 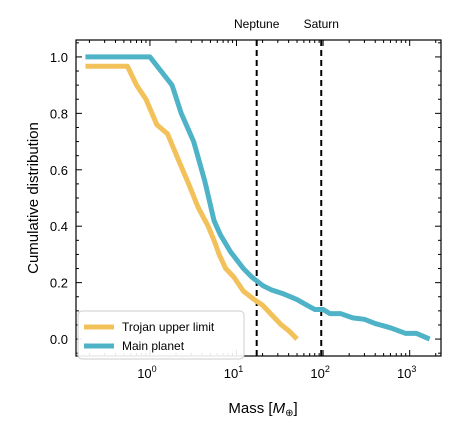 I want to click on x-axis-title-suffix: ], so click(x=295, y=408).